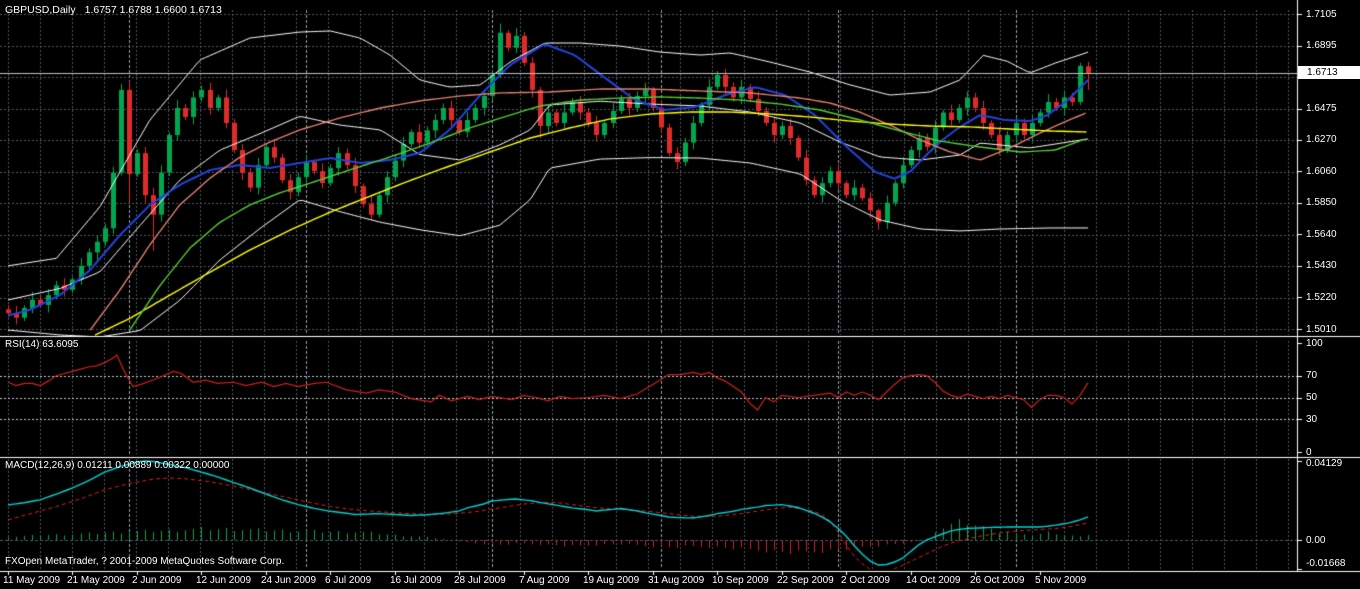 Image resolution: width=1360 pixels, height=589 pixels. I want to click on price-axis-label: 1.5430, so click(1321, 265).